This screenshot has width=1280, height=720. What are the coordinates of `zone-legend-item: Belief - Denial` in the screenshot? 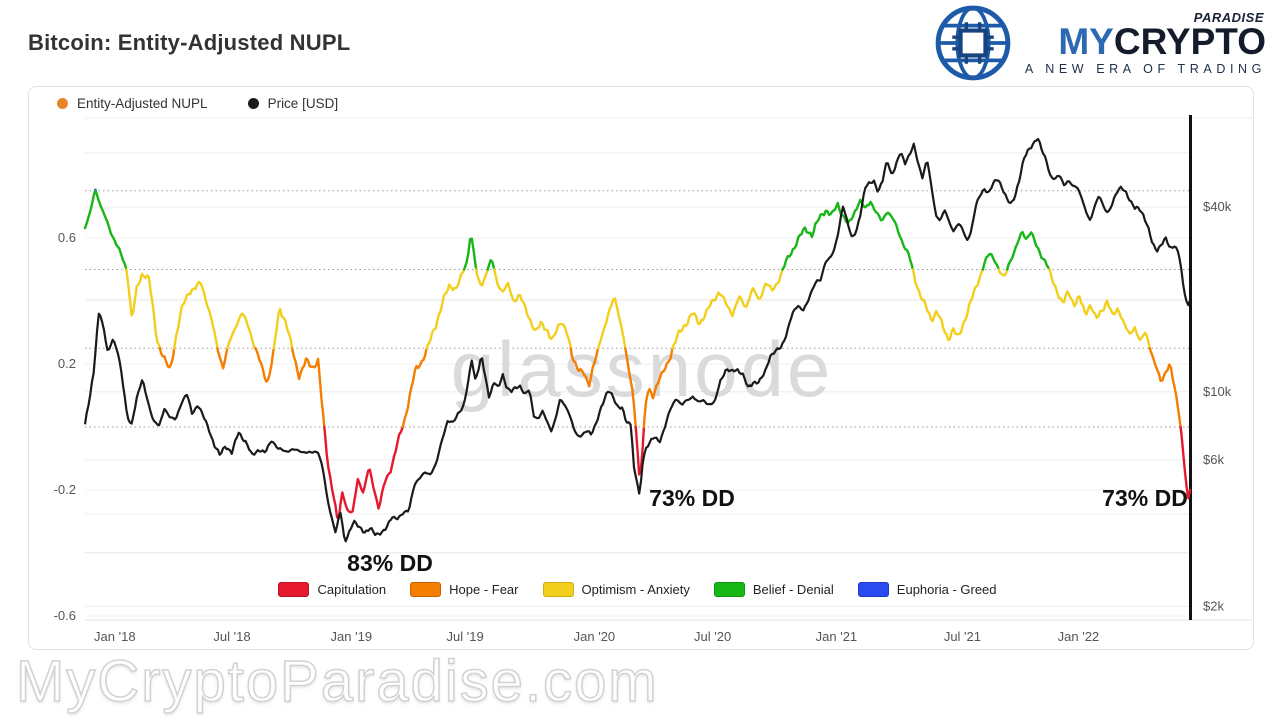 It's located at (773, 589).